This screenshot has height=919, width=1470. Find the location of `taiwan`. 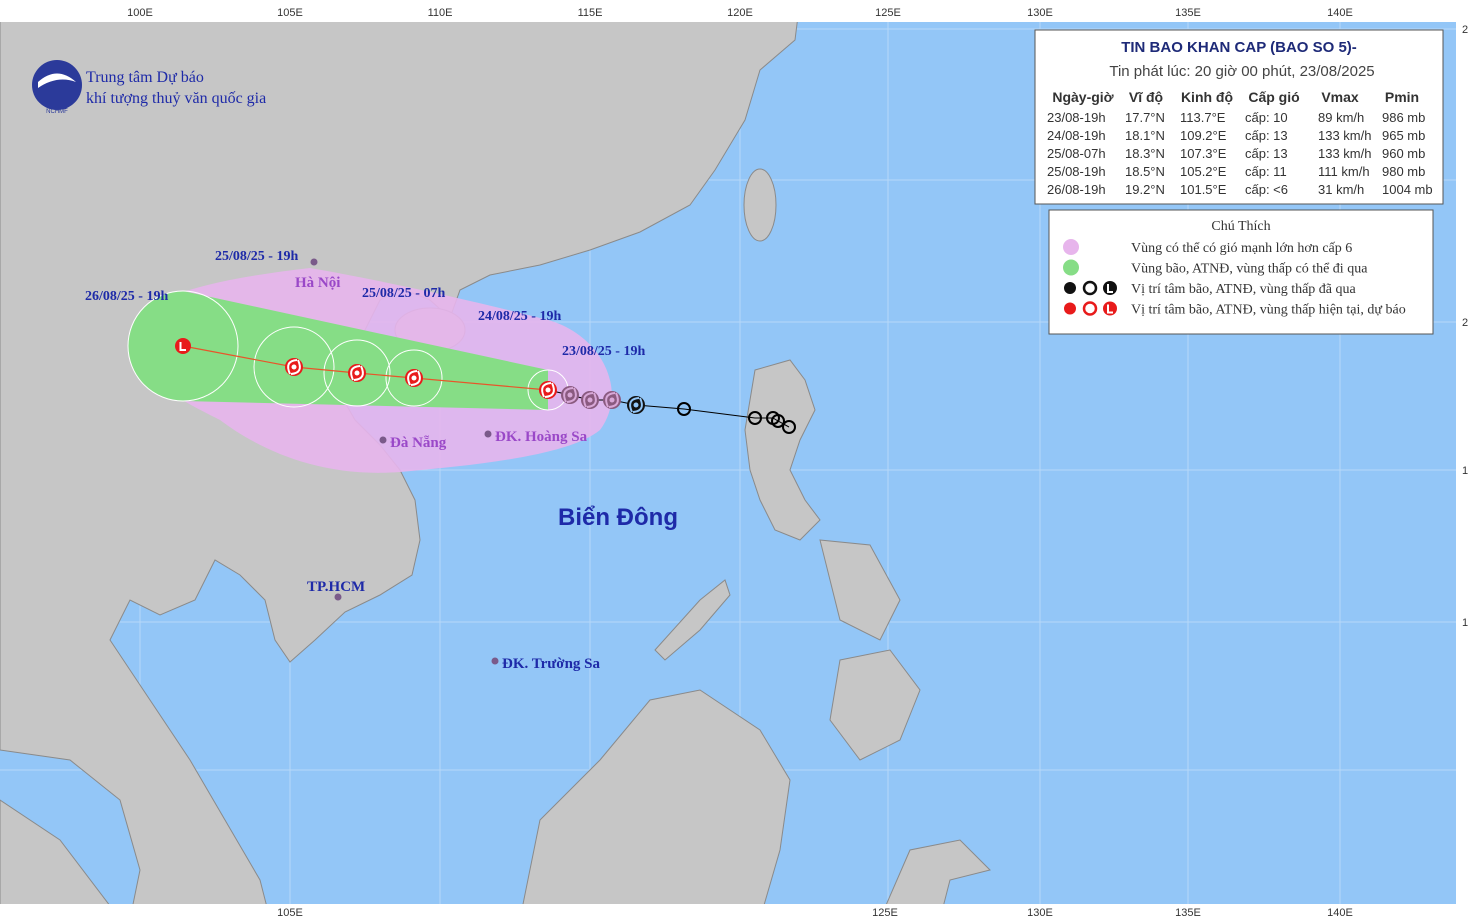

taiwan is located at coordinates (760, 205).